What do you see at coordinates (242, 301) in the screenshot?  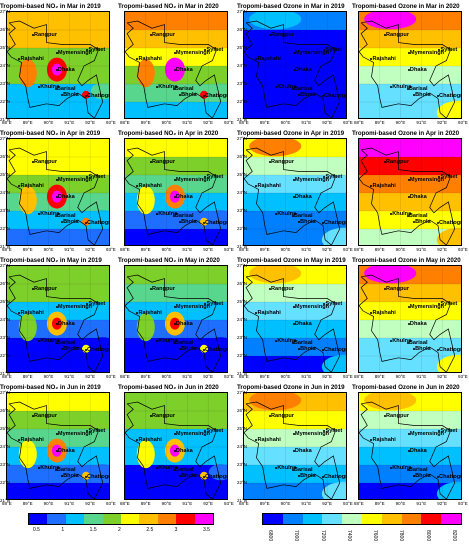 I see `lat-tick-label: 25°N` at bounding box center [242, 301].